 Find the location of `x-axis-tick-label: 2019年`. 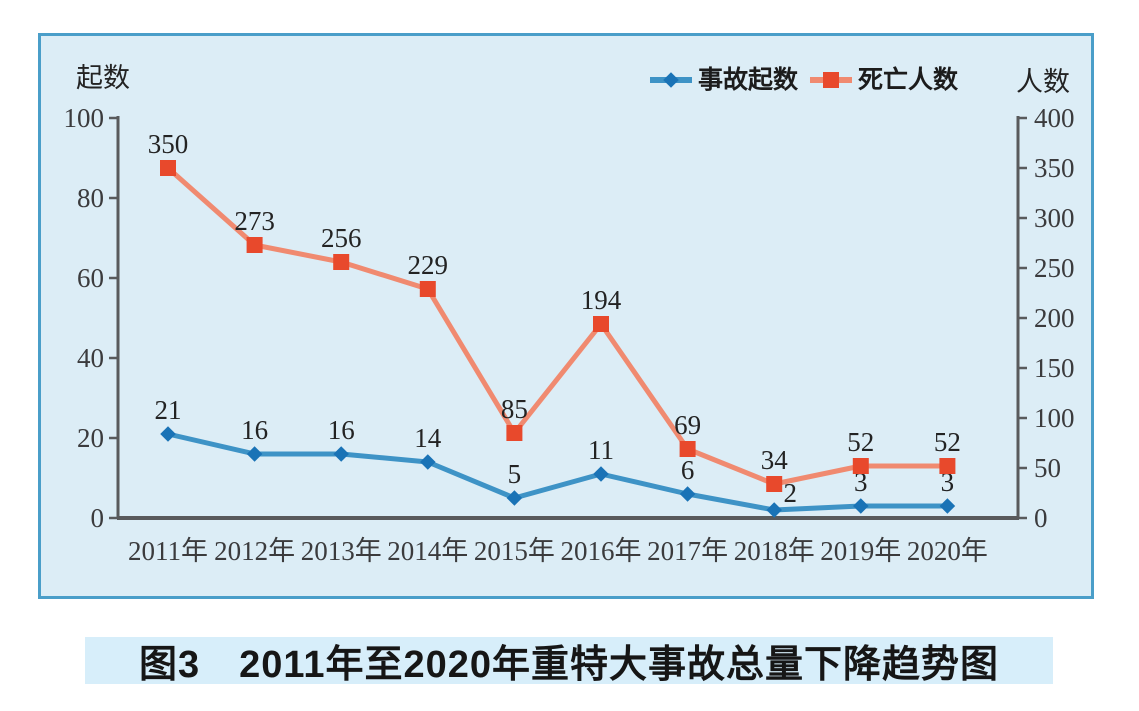

x-axis-tick-label: 2019年 is located at coordinates (860, 551).